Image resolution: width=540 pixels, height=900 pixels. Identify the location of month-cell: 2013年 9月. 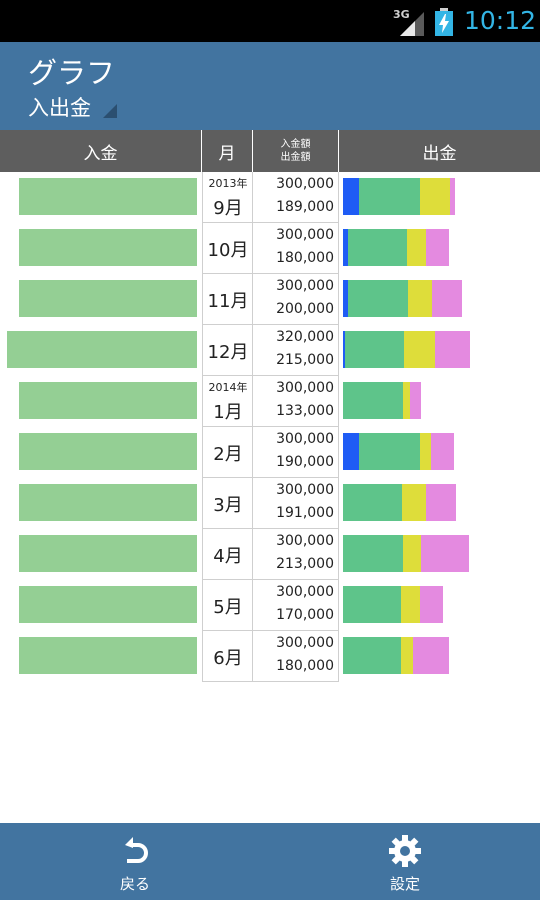
(227, 197).